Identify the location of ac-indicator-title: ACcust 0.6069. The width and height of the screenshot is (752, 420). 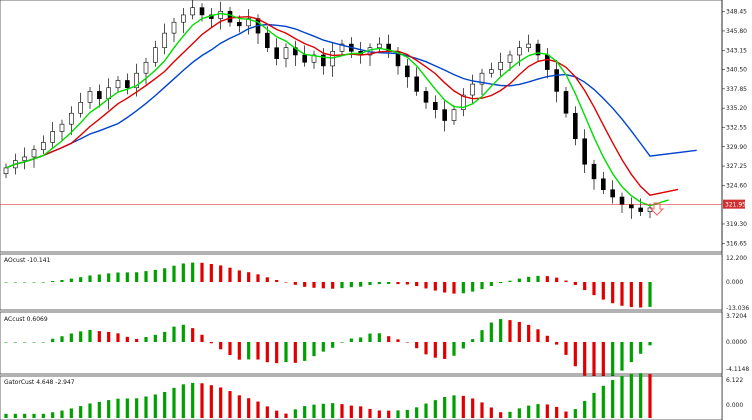
(26, 319).